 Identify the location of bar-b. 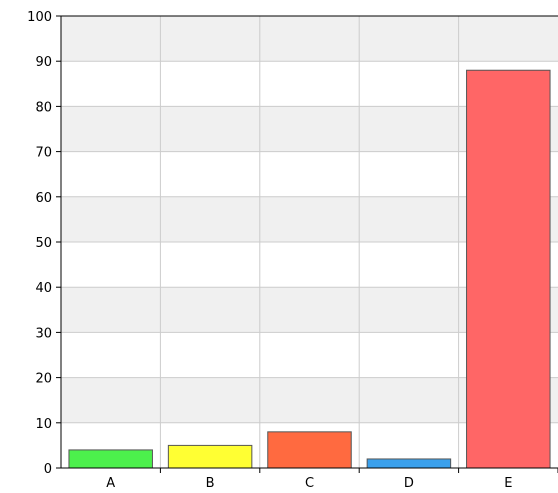
(210, 456).